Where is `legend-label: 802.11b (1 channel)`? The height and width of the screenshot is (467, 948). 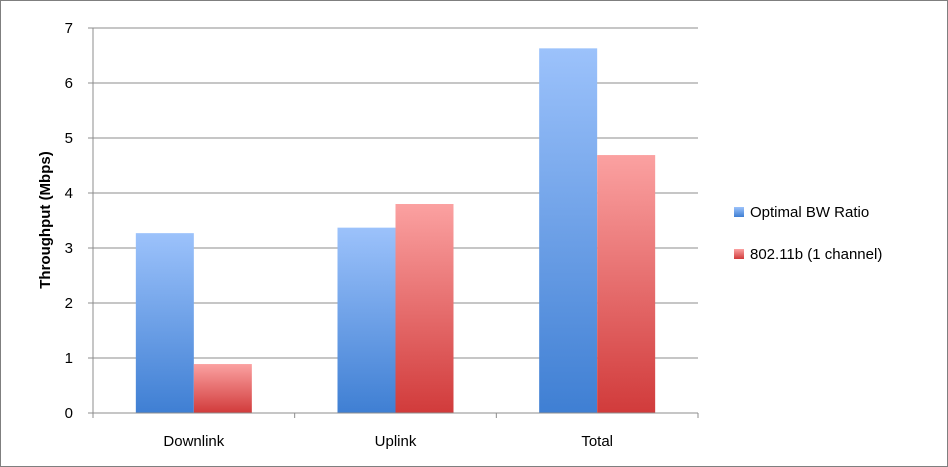
legend-label: 802.11b (1 channel) is located at coordinates (816, 254).